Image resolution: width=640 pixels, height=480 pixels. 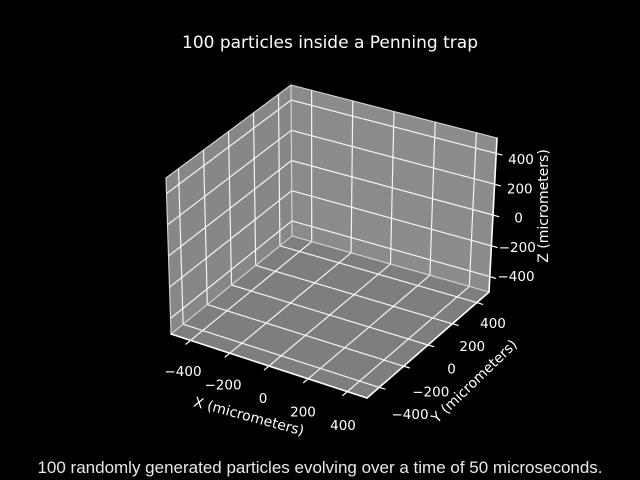 I want to click on y-axis-tick-label: −200, so click(x=430, y=392).